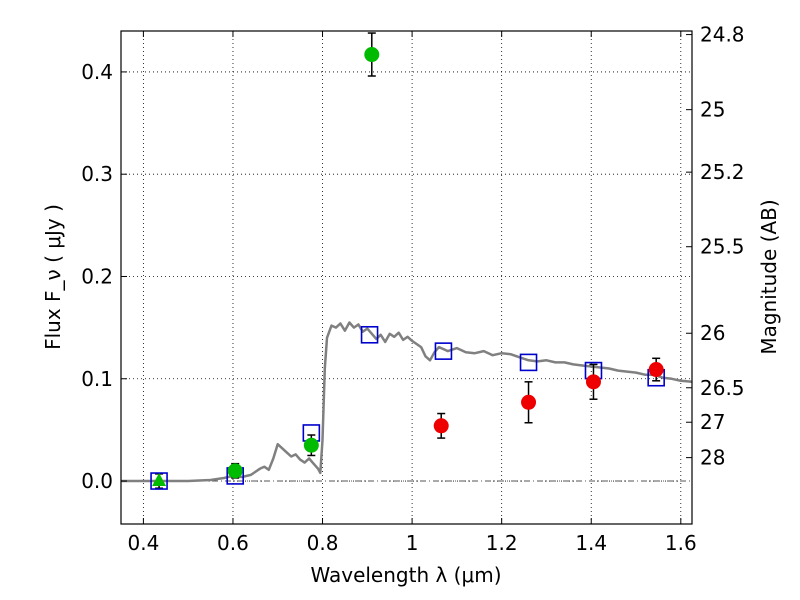 The height and width of the screenshot is (600, 800). I want to click on right-axis-label: Magnitude (AB), so click(769, 276).